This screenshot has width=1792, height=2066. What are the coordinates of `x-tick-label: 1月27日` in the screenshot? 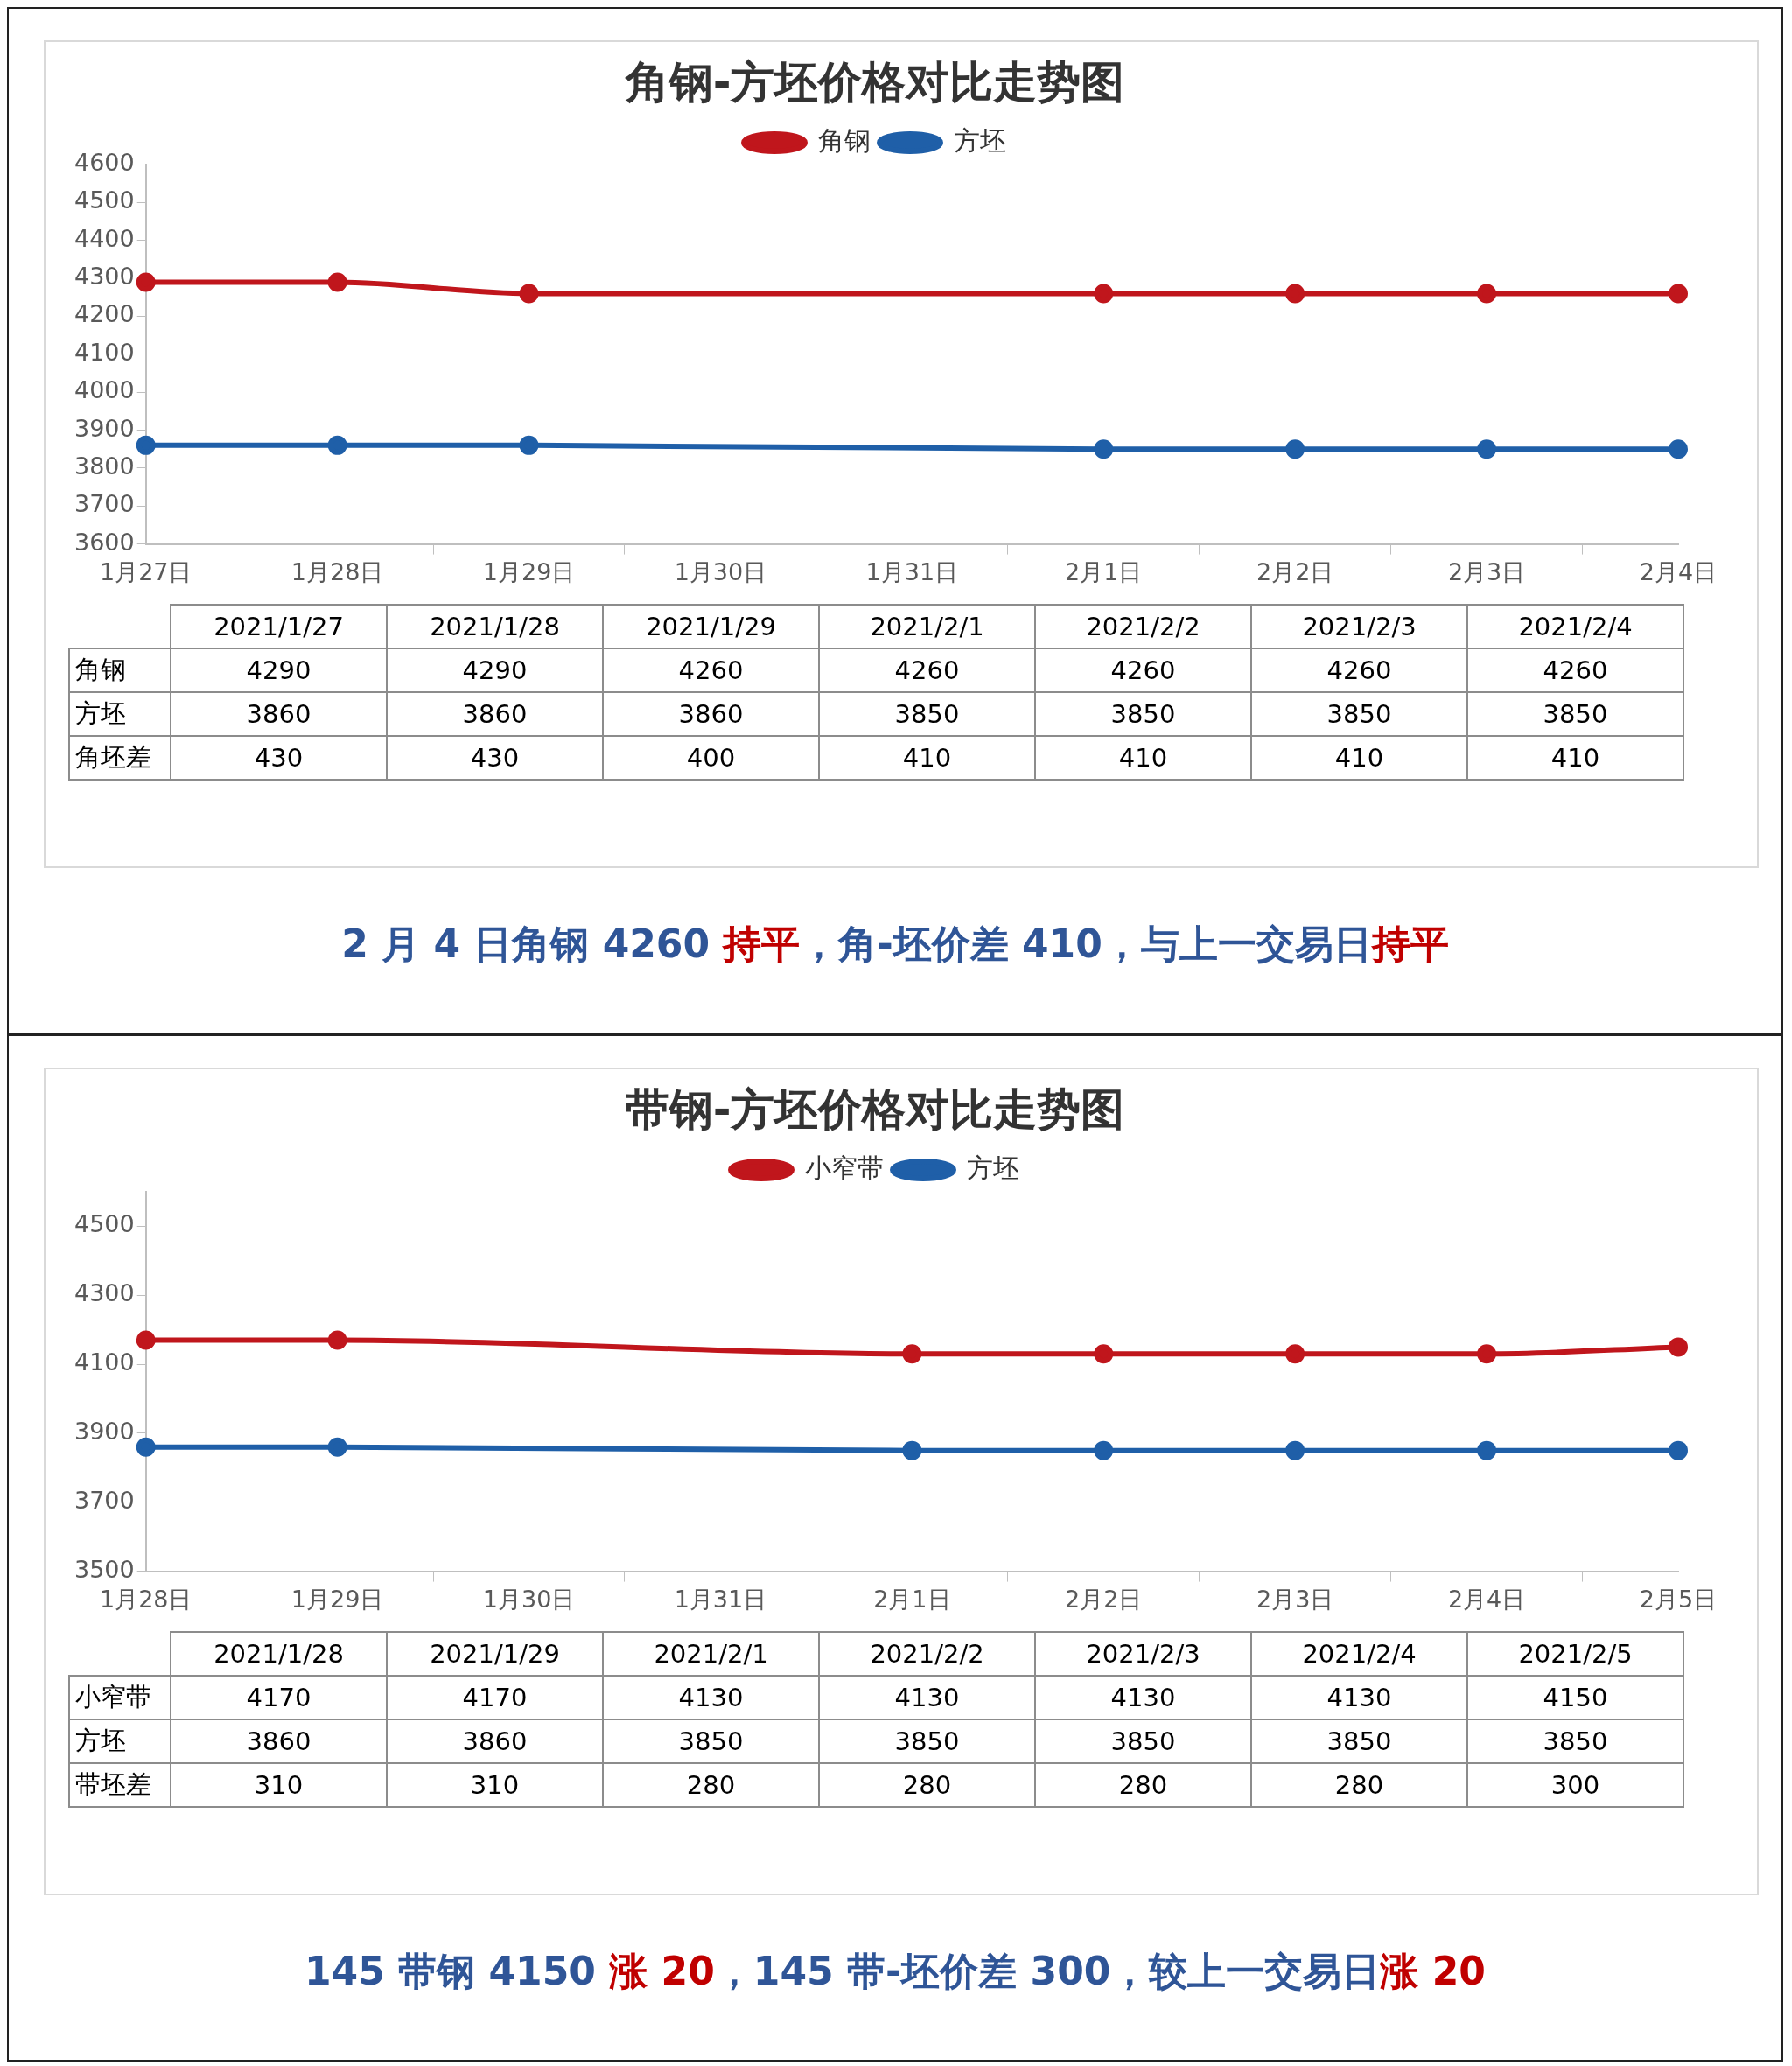 It's located at (145, 571).